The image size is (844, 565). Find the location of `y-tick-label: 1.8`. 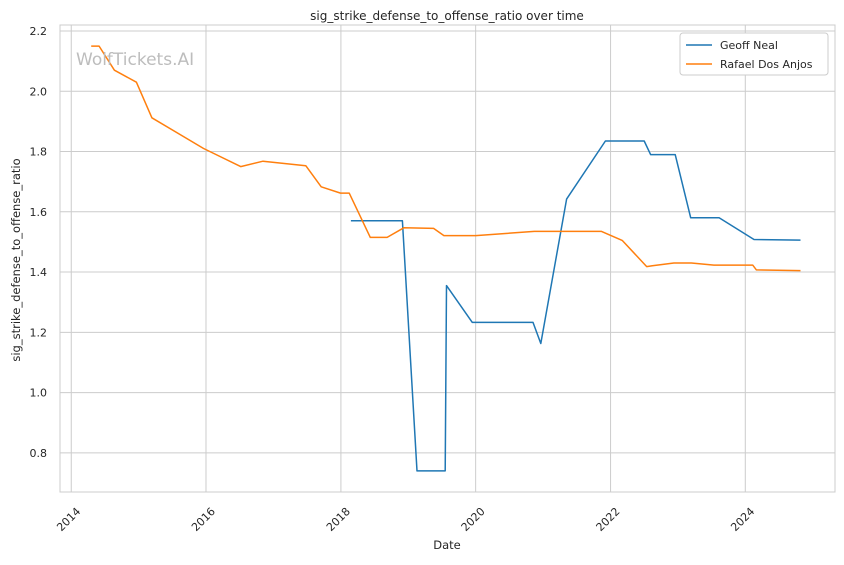

y-tick-label: 1.8 is located at coordinates (39, 152).